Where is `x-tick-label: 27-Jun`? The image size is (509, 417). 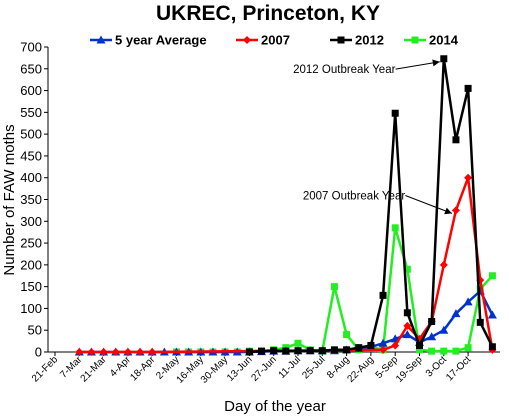
x-tick-label: 27-Jun is located at coordinates (263, 368).